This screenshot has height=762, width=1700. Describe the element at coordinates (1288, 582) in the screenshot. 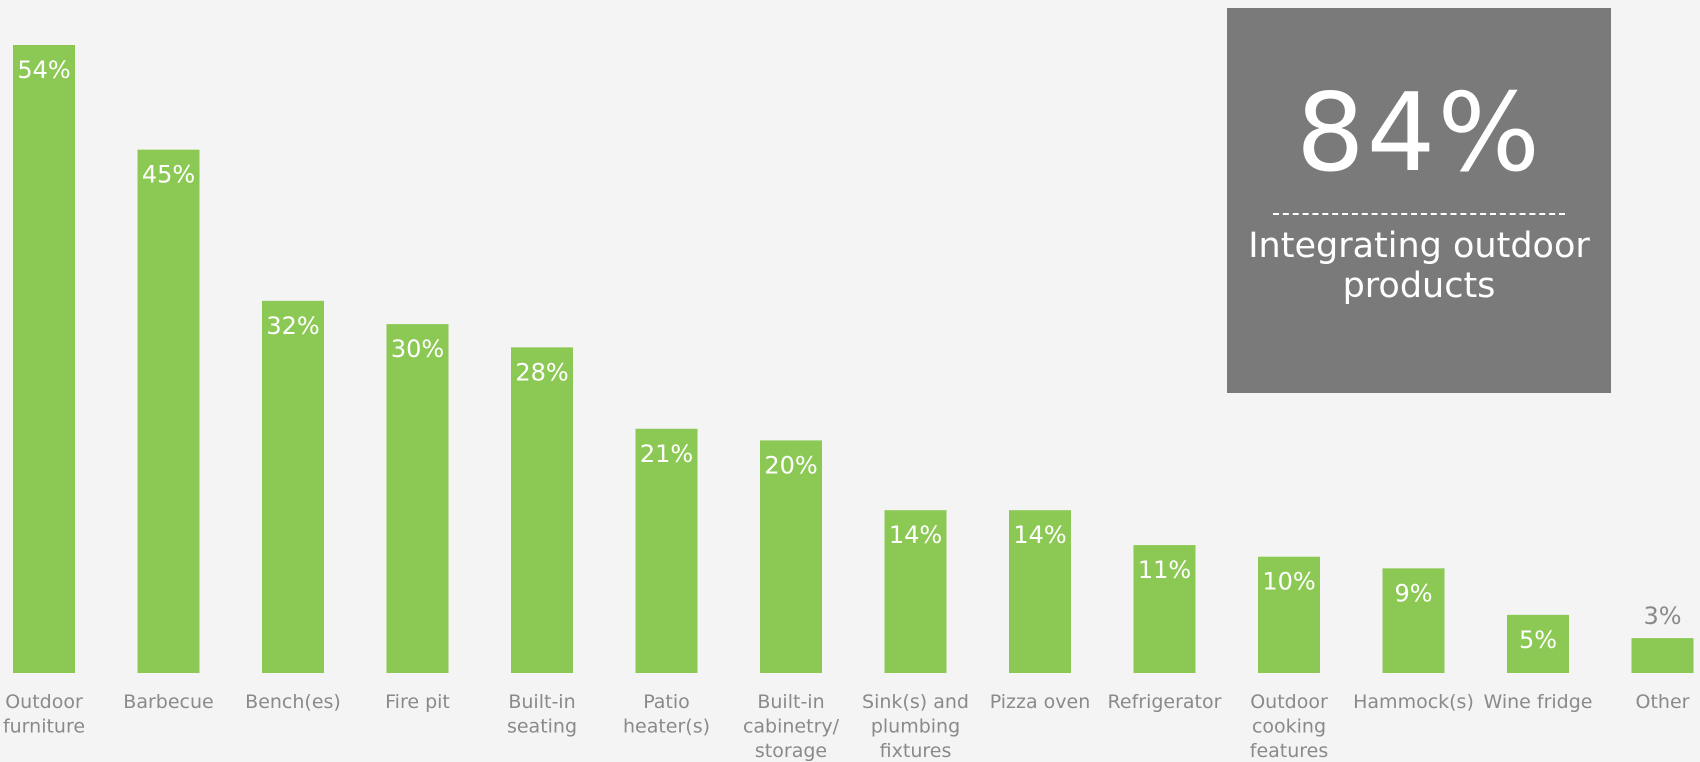

I see `bar-value-label: 10%` at that location.